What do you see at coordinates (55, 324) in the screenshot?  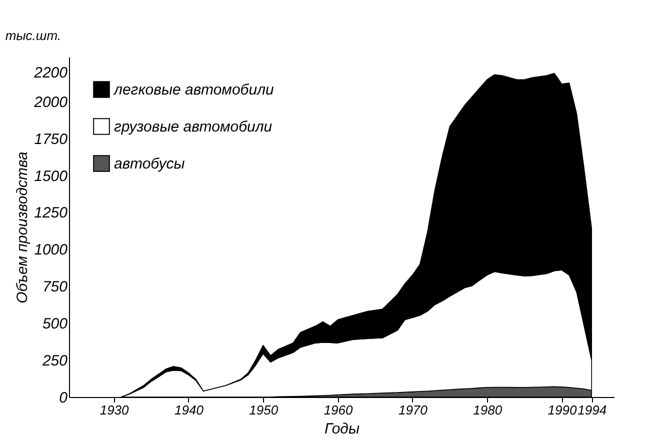 I see `y-tick-label: 500` at bounding box center [55, 324].